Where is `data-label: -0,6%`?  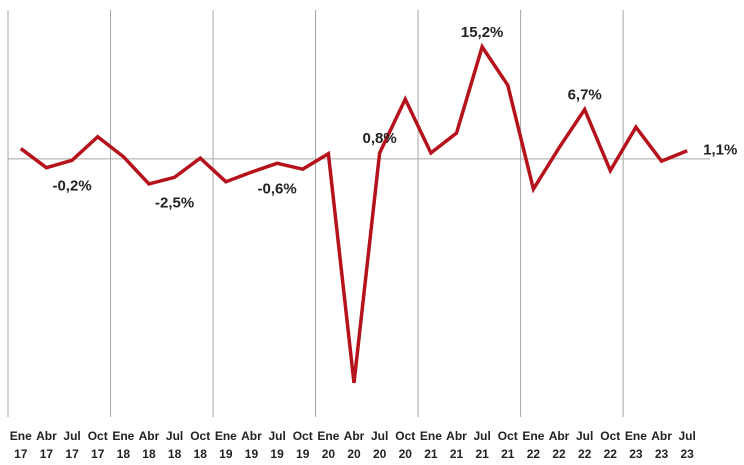
data-label: -0,6% is located at coordinates (277, 188).